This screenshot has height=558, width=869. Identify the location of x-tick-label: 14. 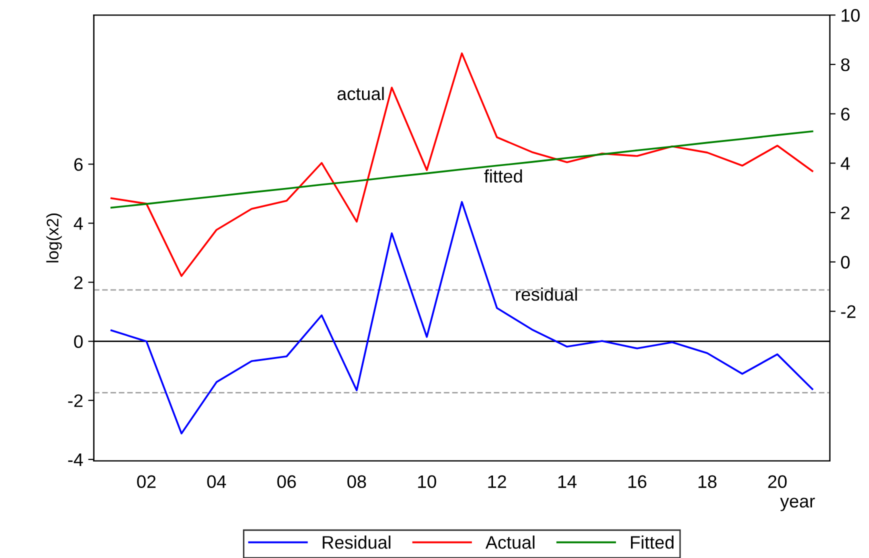
(567, 481).